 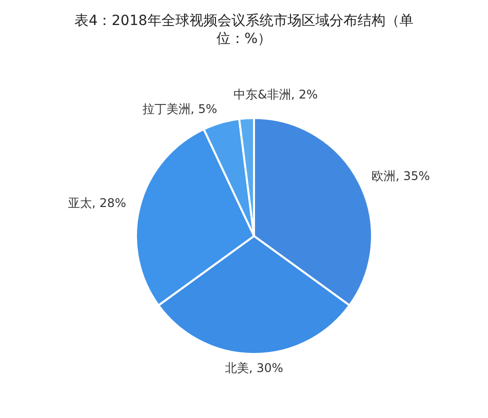 What do you see at coordinates (254, 368) in the screenshot?
I see `slice-label: 北美, 30%` at bounding box center [254, 368].